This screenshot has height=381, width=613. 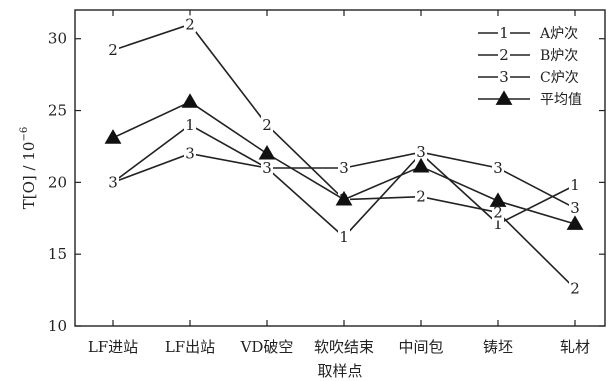 What do you see at coordinates (267, 347) in the screenshot?
I see `x-tick-label: VD破空` at bounding box center [267, 347].